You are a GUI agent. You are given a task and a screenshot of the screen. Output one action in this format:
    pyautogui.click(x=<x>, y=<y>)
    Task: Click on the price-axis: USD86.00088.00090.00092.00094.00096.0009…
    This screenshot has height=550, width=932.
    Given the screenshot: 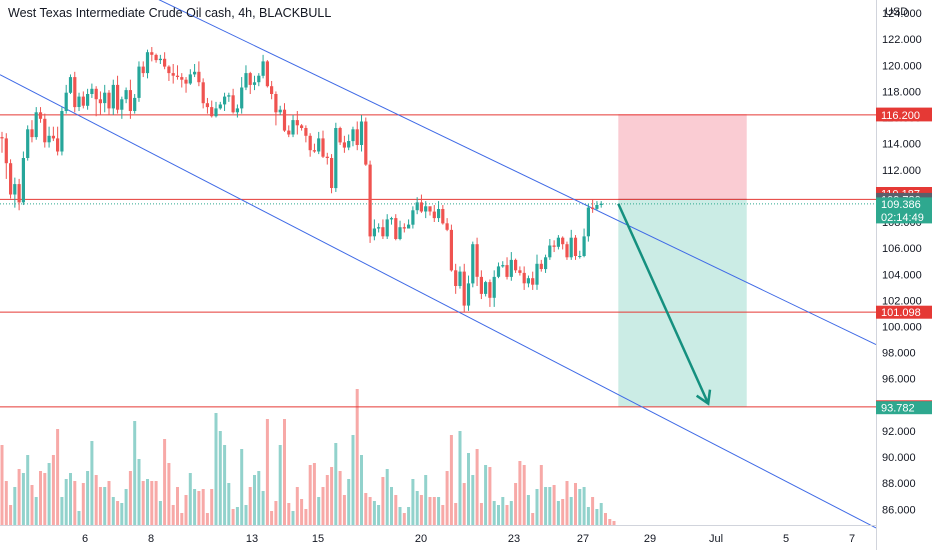 What is the action you would take?
    pyautogui.click(x=904, y=275)
    